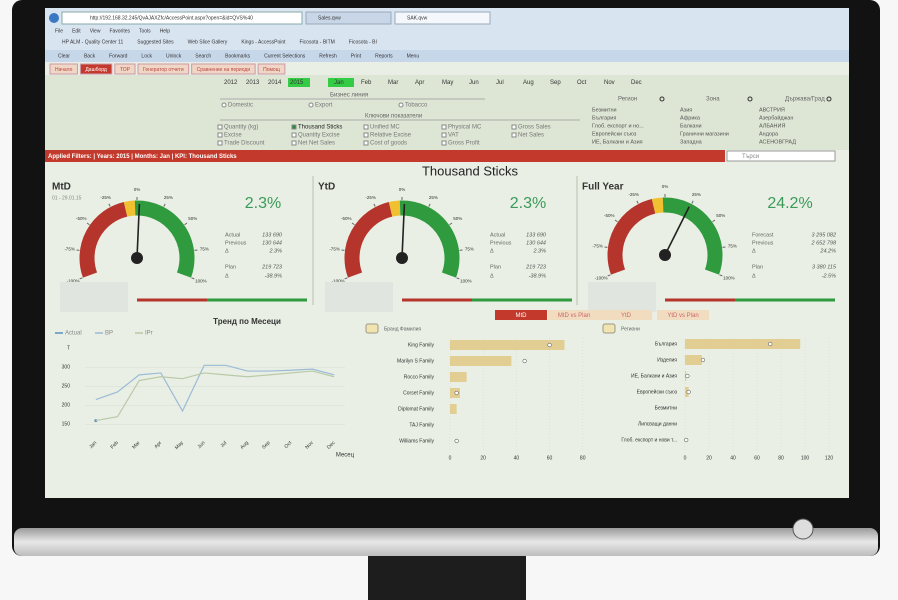 The height and width of the screenshot is (600, 898). What do you see at coordinates (363, 42) in the screenshot?
I see `favorite-link: Ficosota - BI` at bounding box center [363, 42].